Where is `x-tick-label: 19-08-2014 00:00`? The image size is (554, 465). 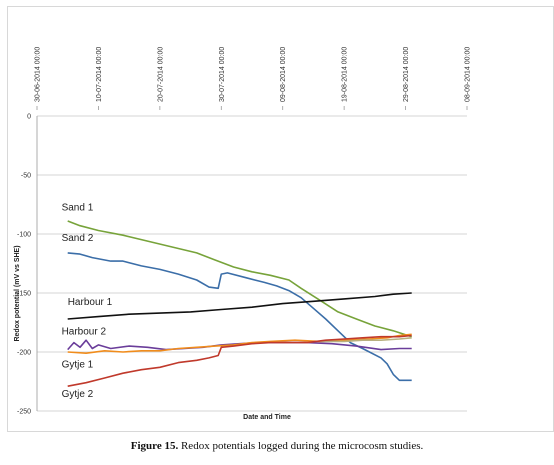
x-tick-label: 19-08-2014 00:00 is located at coordinates (345, 74).